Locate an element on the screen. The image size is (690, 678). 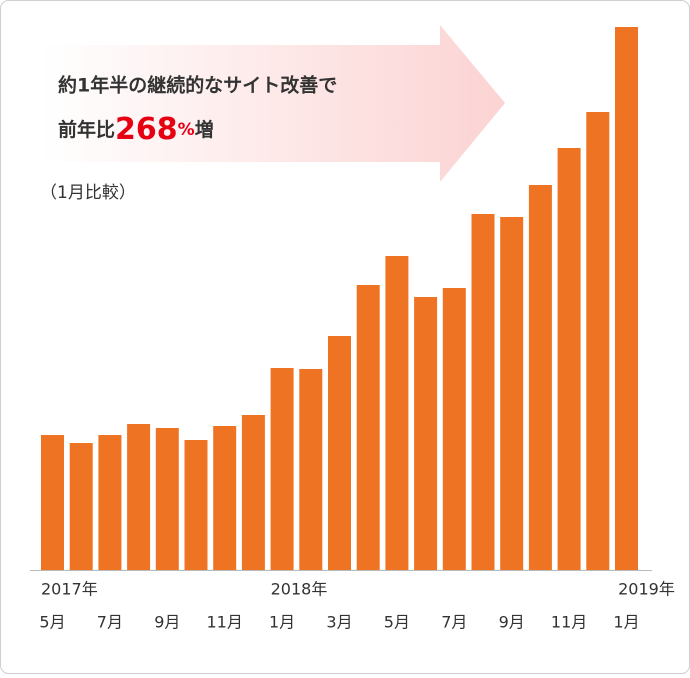
annotation-note: （1月比較） is located at coordinates (88, 193).